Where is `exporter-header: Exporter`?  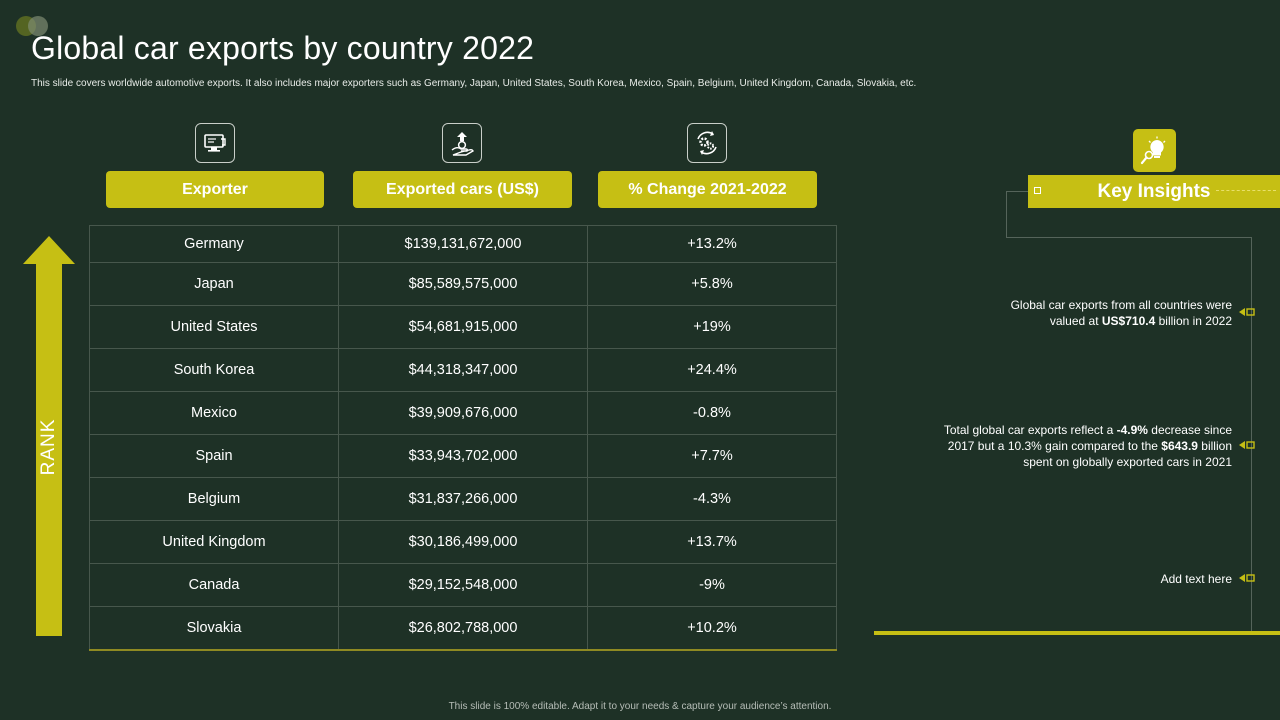 exporter-header: Exporter is located at coordinates (215, 189).